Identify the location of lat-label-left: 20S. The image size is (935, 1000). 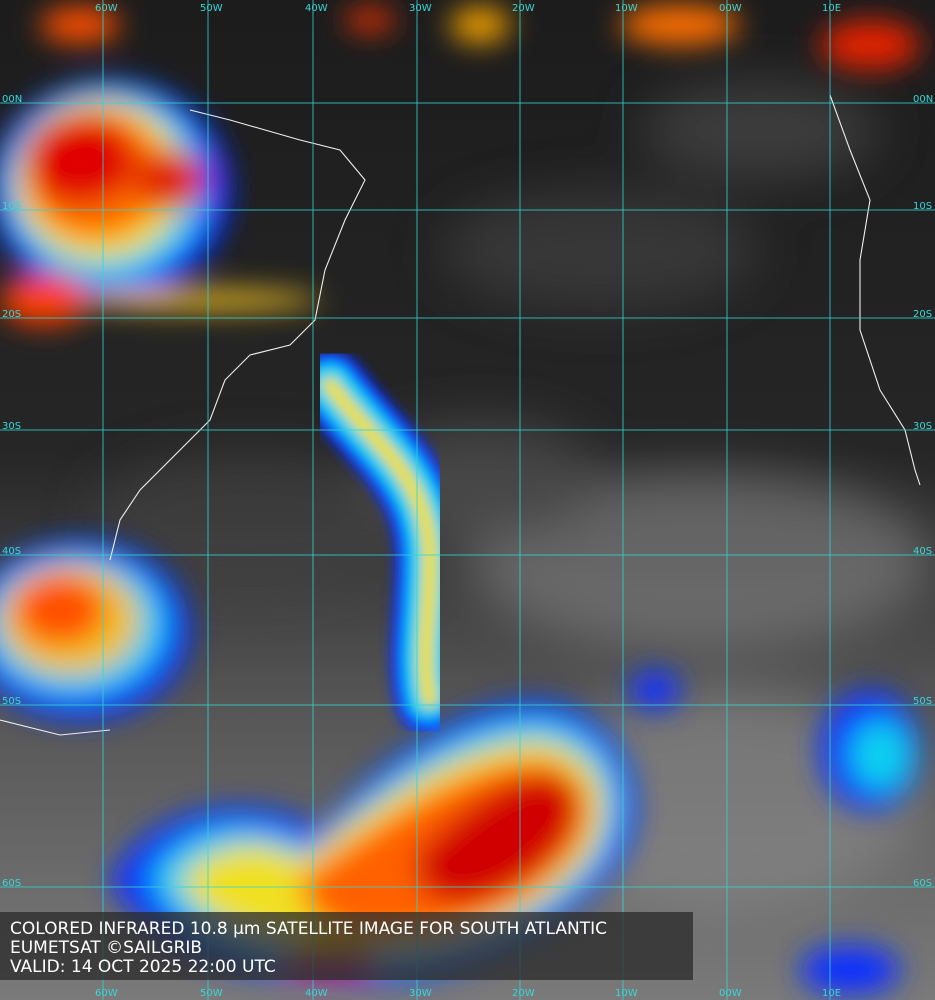
(11, 314).